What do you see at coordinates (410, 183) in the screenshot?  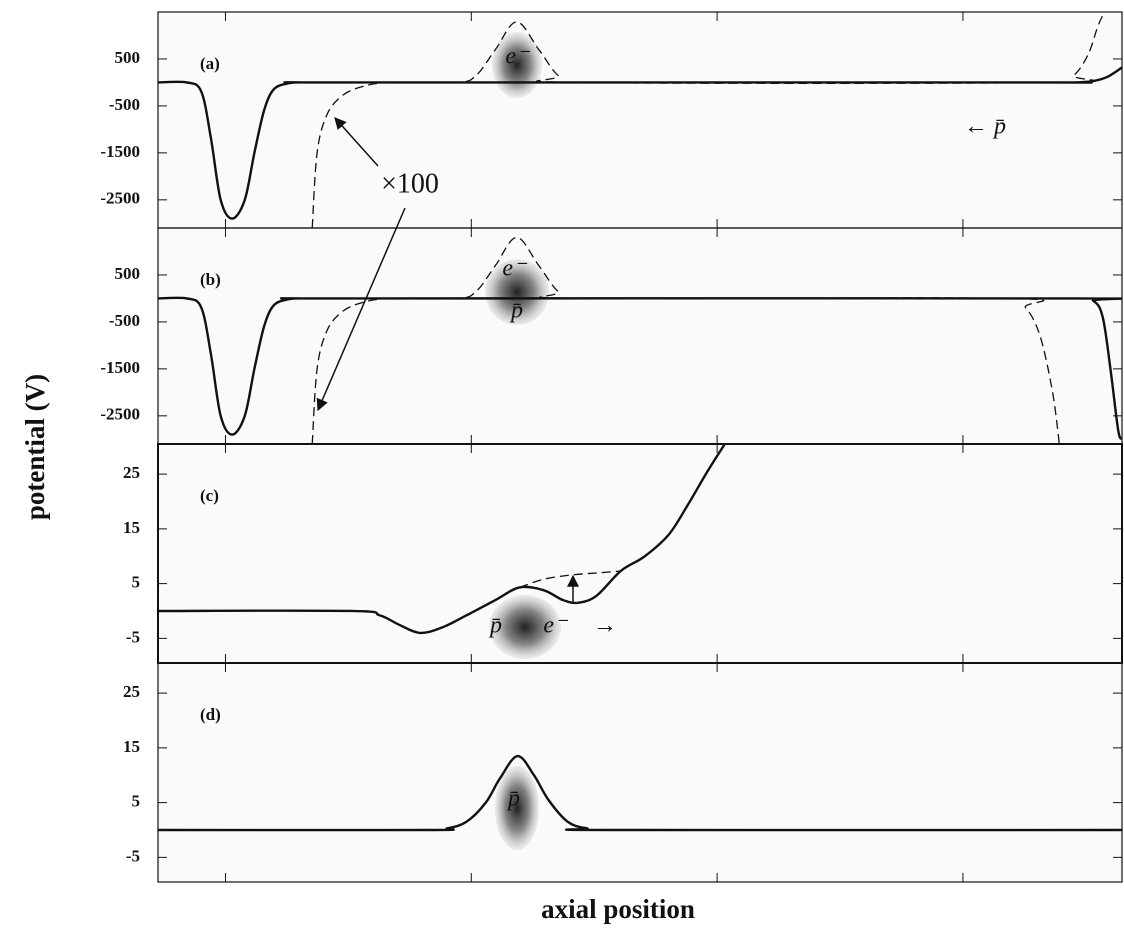 I see `annotation: ×100` at bounding box center [410, 183].